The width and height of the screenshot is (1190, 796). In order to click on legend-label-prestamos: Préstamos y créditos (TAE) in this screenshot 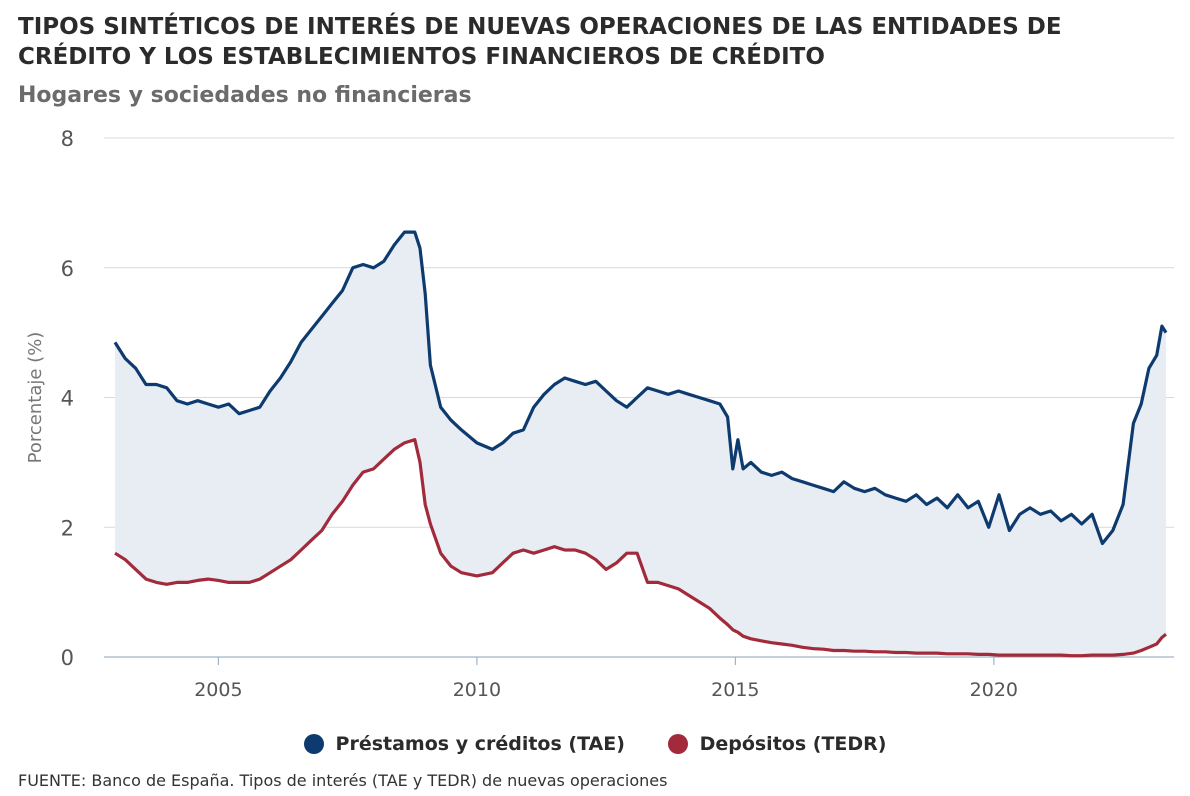, I will do `click(480, 744)`.